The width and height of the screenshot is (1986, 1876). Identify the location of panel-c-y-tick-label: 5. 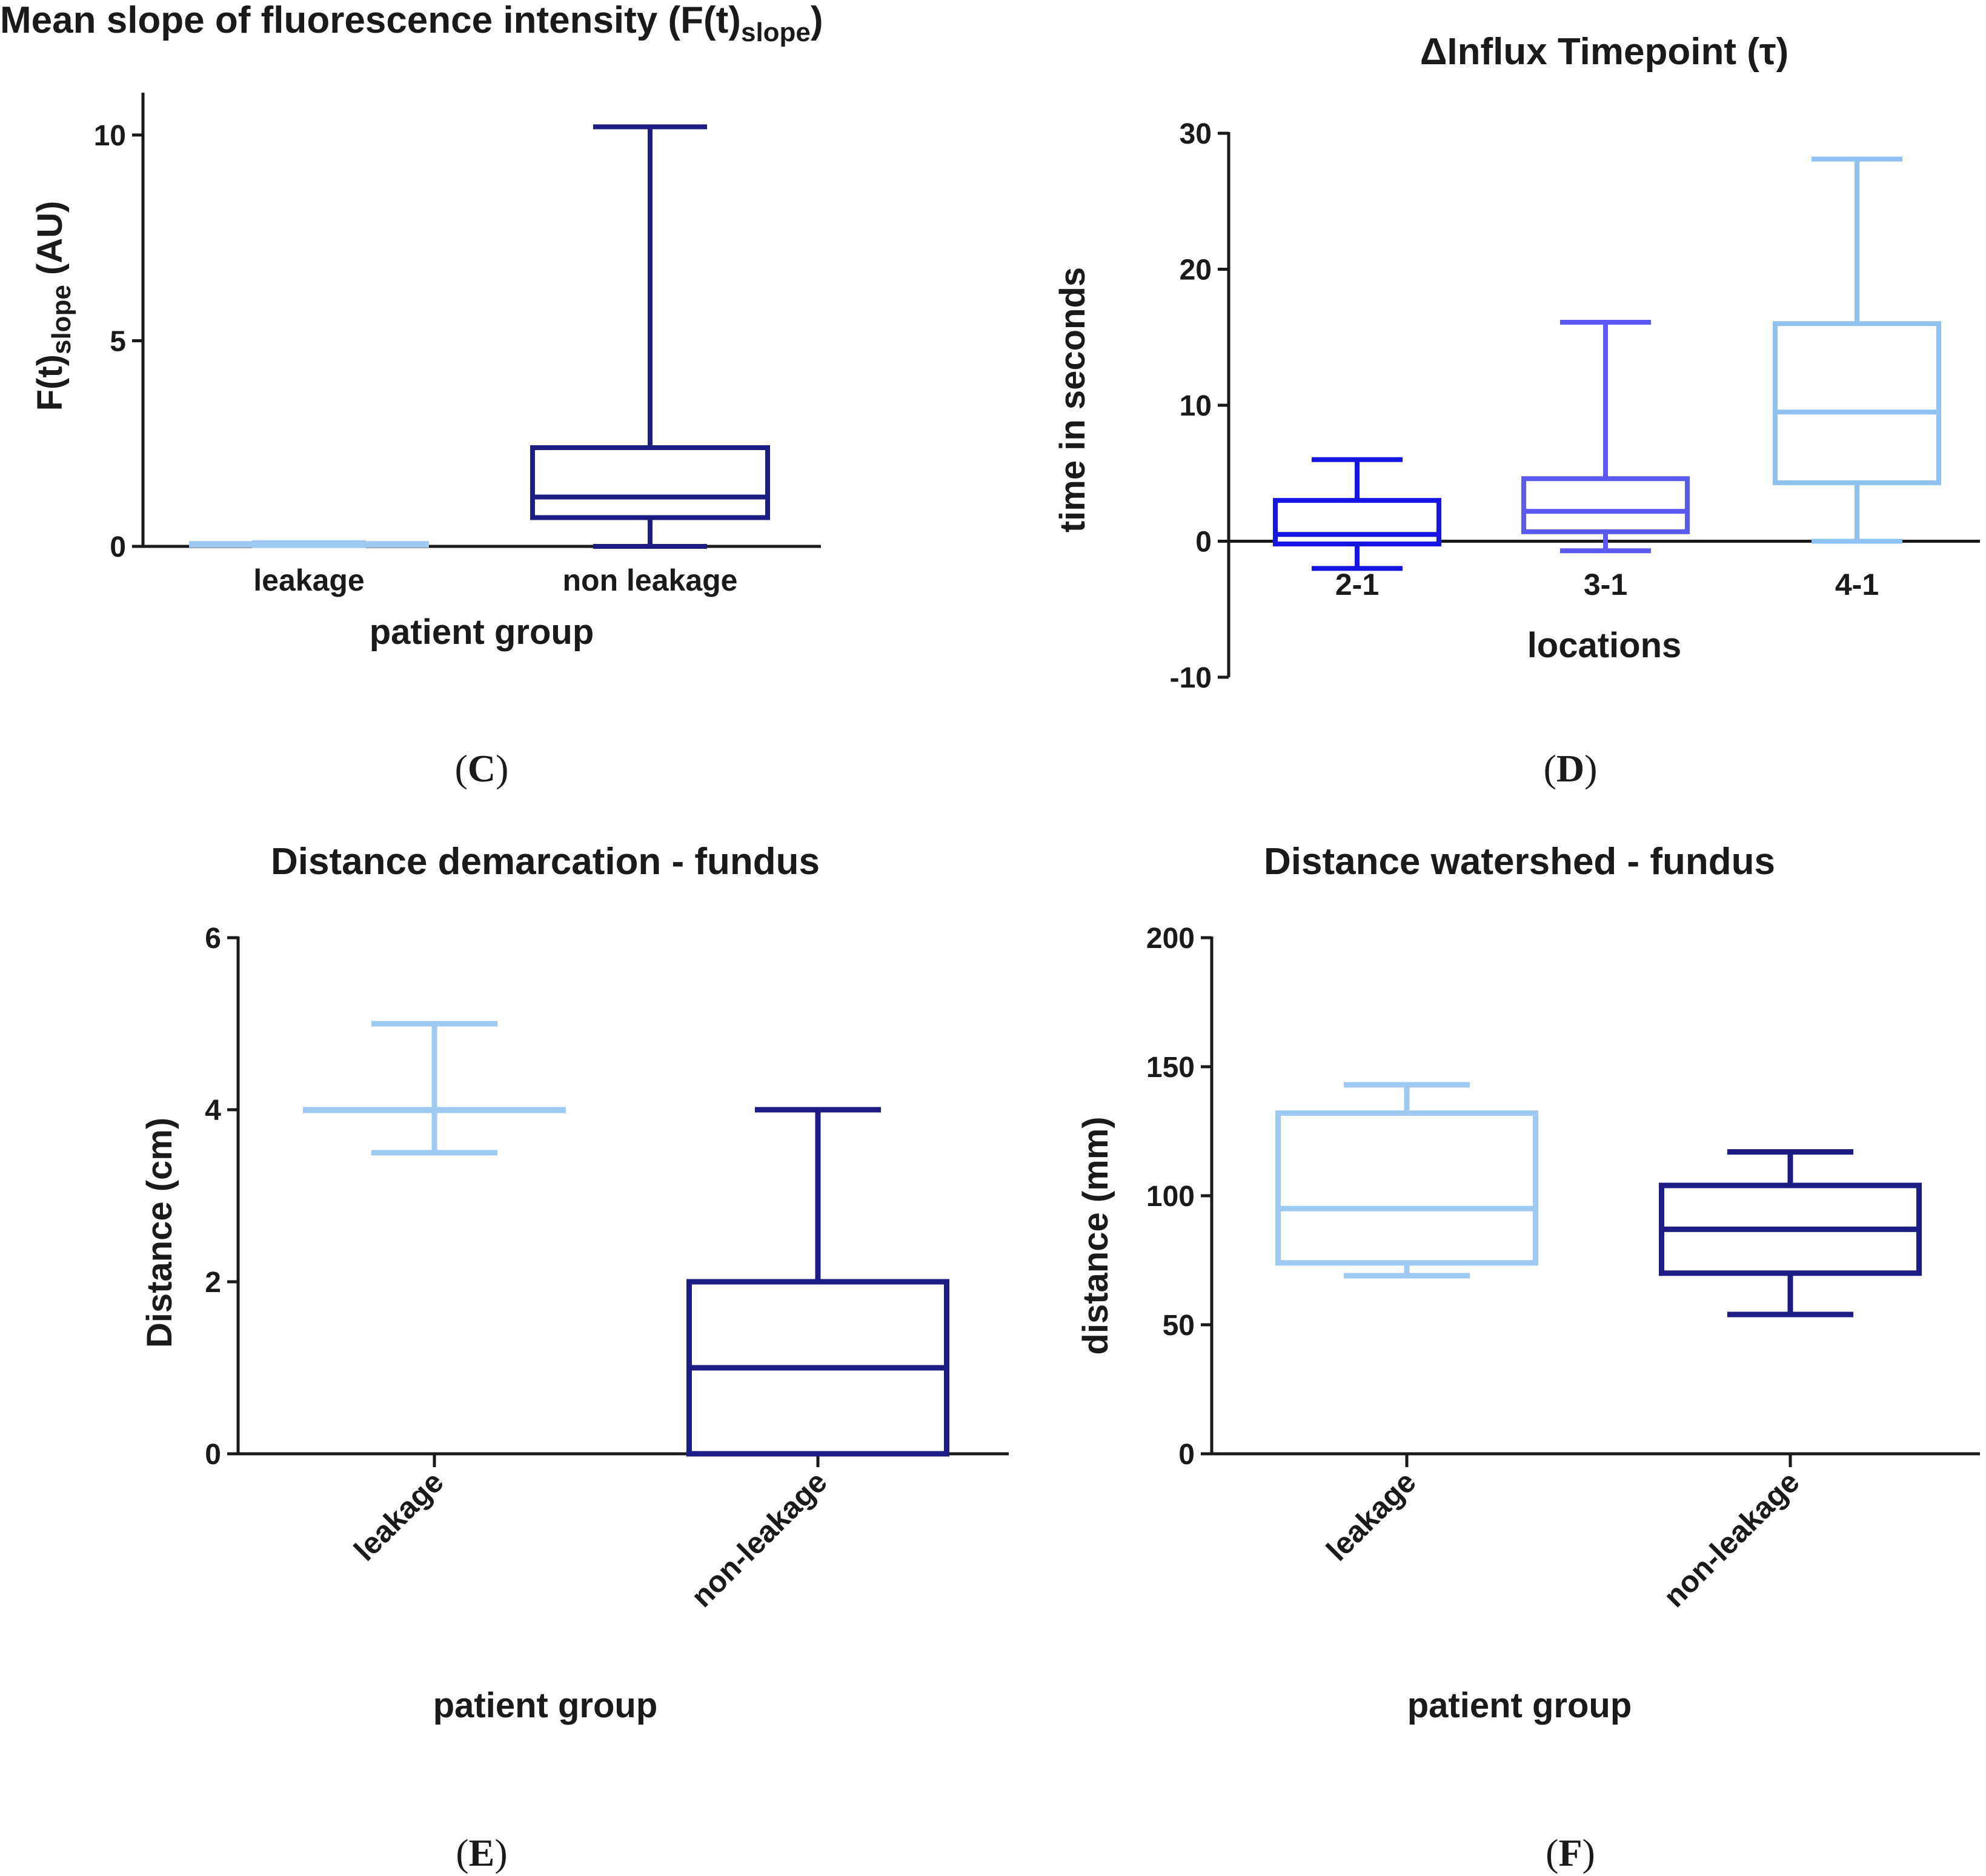
(118, 341).